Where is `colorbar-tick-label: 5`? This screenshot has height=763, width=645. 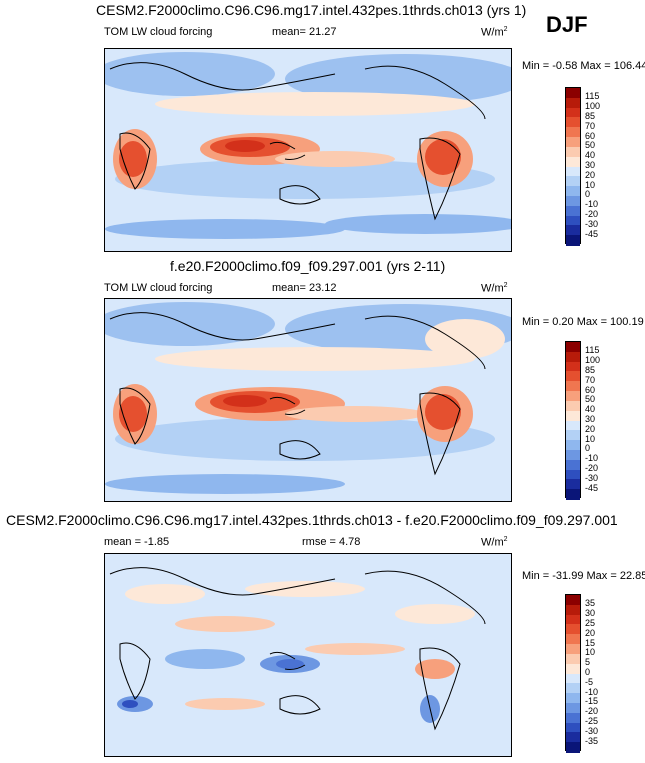 colorbar-tick-label: 5 is located at coordinates (588, 662).